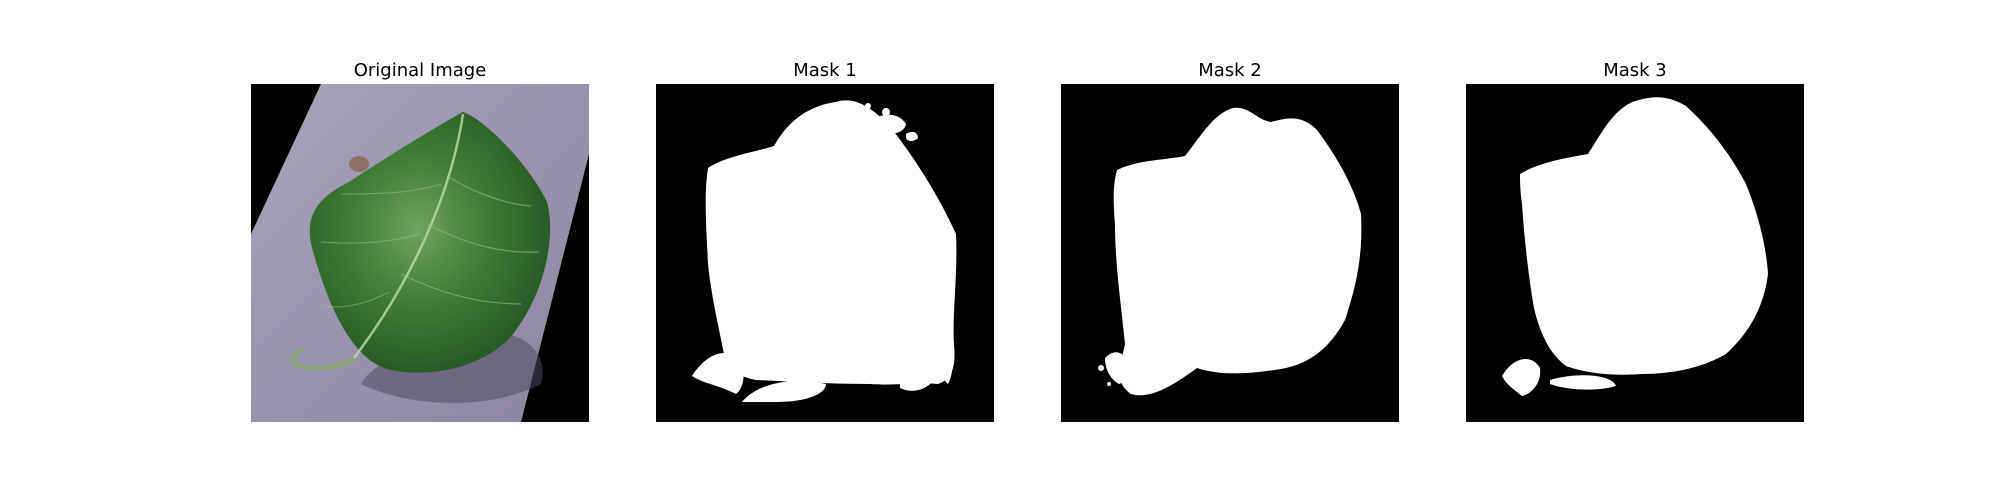 The image size is (2000, 500). I want to click on original-leaf-image, so click(420, 253).